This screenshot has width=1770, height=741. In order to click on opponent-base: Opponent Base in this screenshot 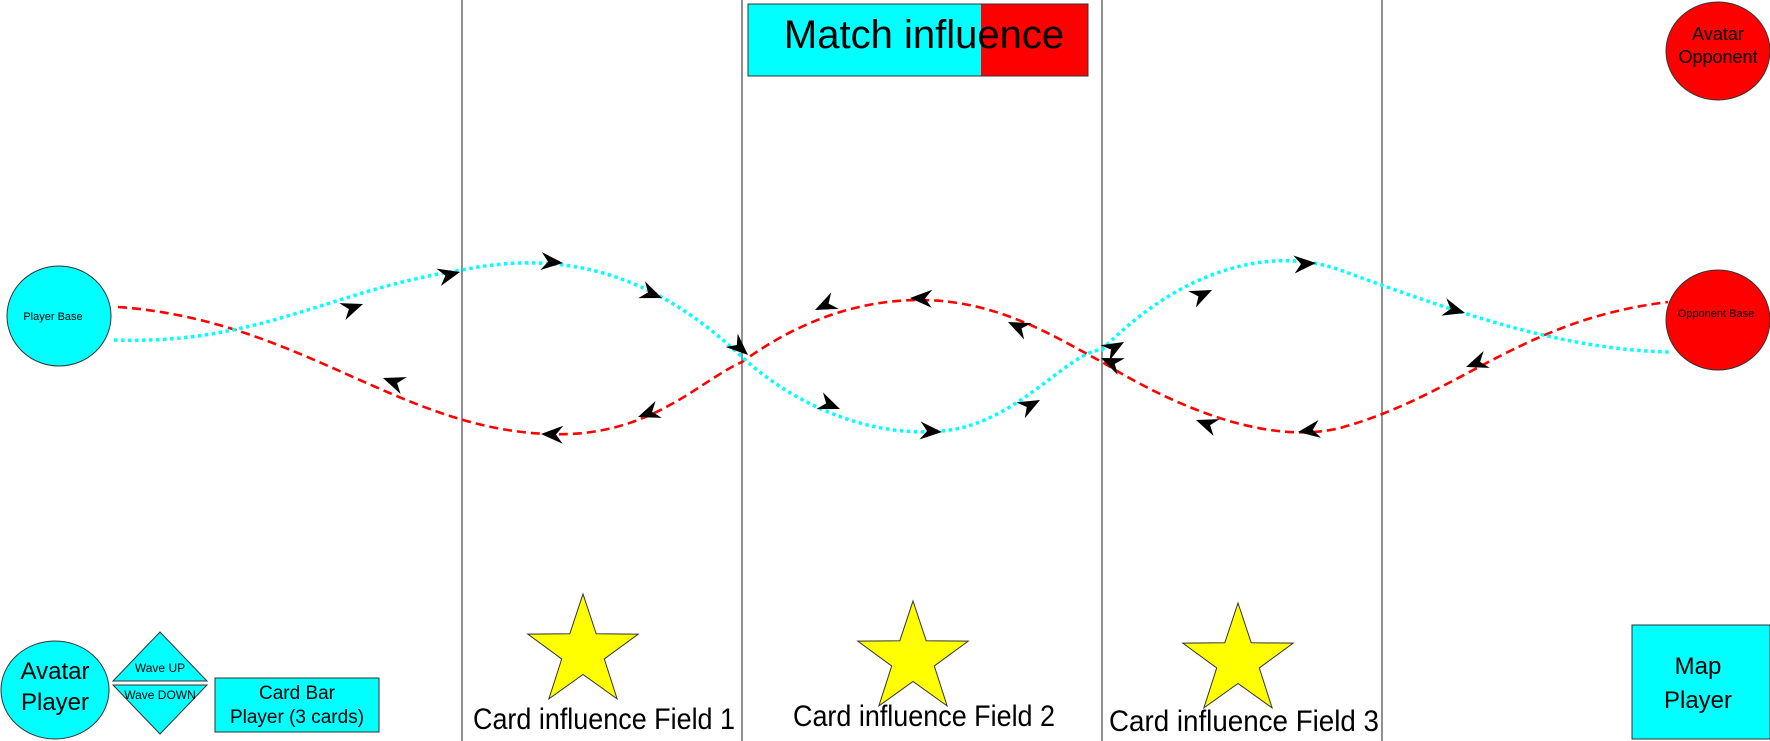, I will do `click(1717, 320)`.